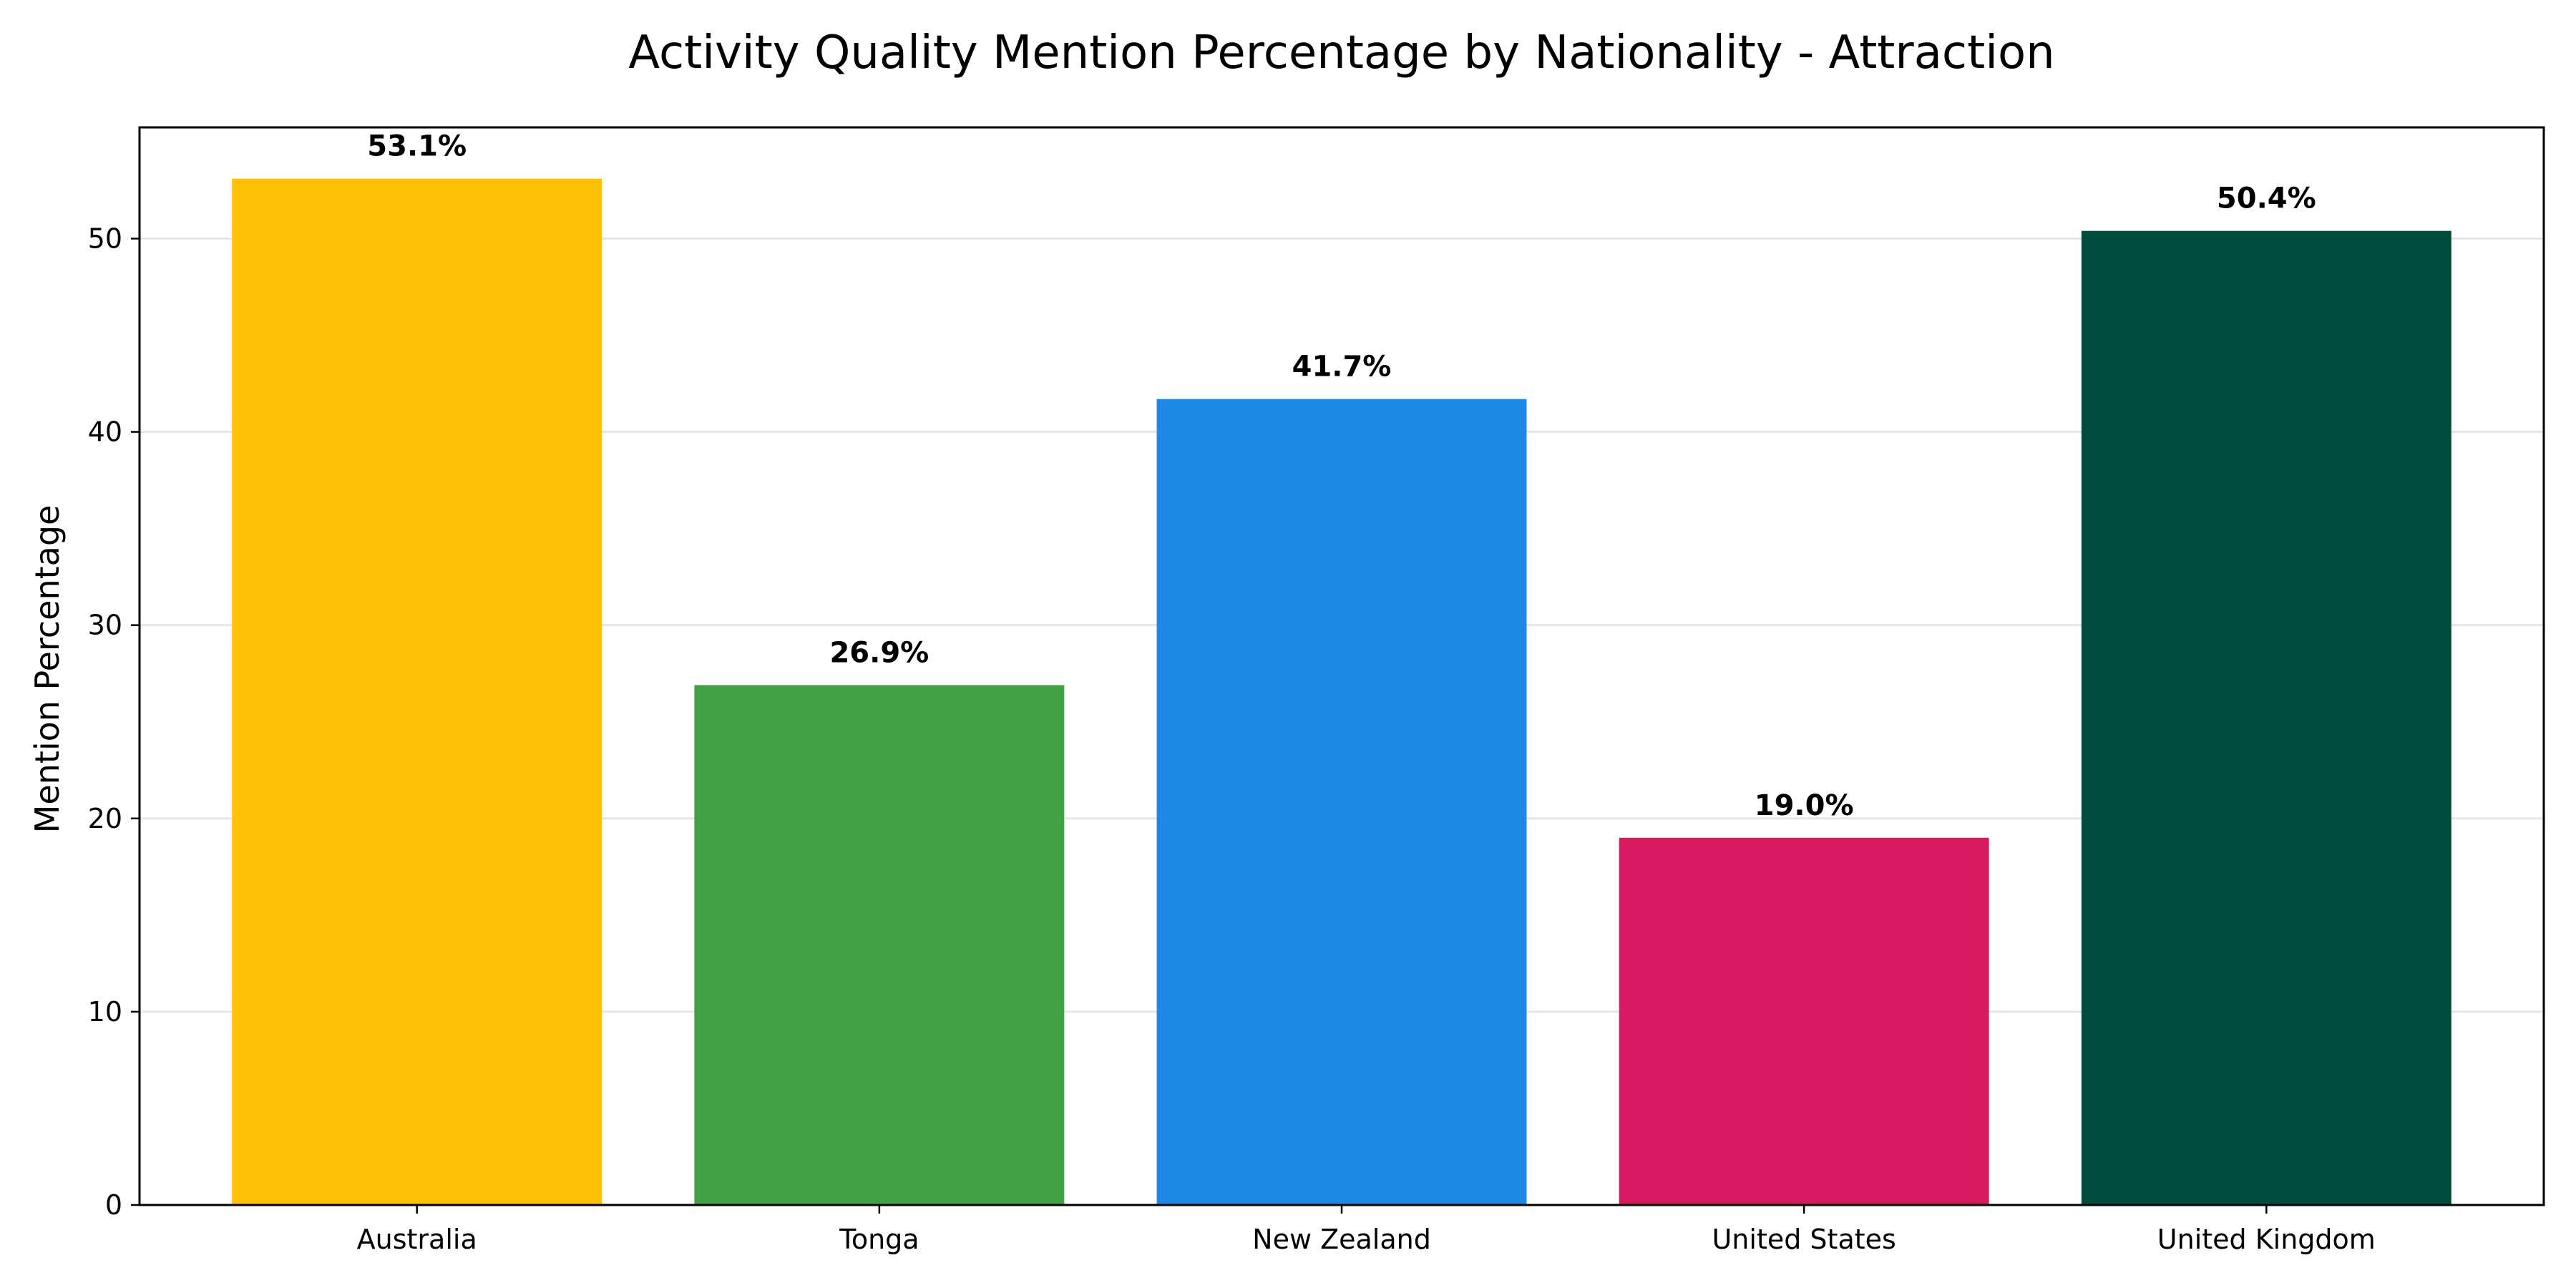  Describe the element at coordinates (2266, 718) in the screenshot. I see `bar-united-kingdom` at that location.